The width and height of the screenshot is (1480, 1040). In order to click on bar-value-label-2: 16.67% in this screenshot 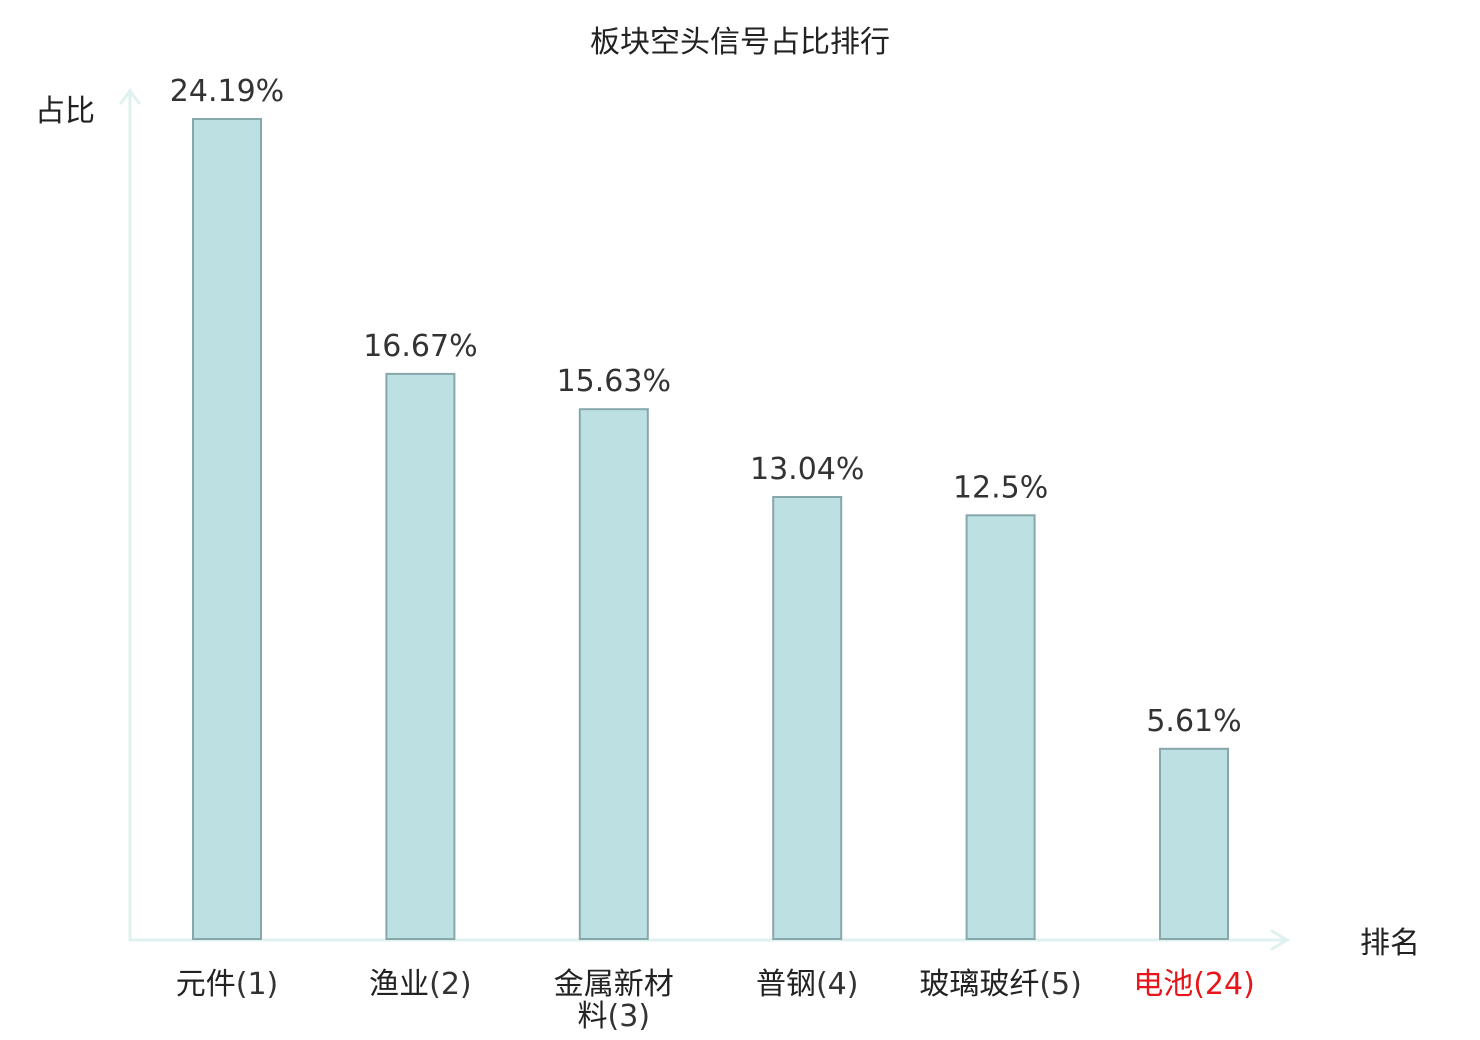, I will do `click(420, 346)`.